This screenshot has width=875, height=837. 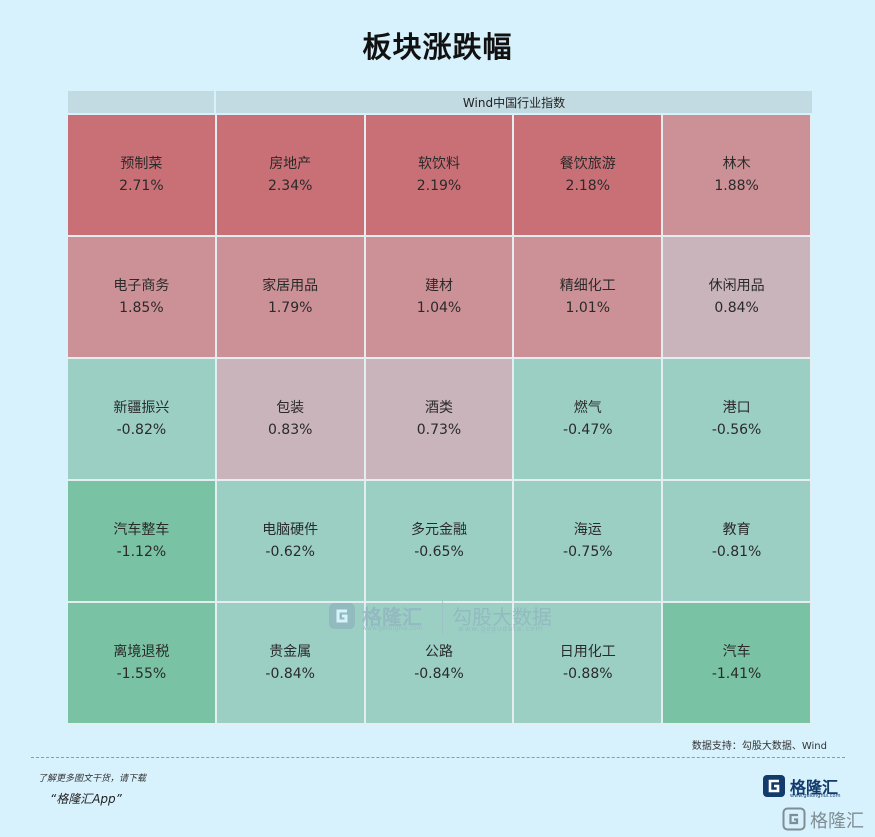 What do you see at coordinates (141, 674) in the screenshot?
I see `cell-change-value: -1.55%` at bounding box center [141, 674].